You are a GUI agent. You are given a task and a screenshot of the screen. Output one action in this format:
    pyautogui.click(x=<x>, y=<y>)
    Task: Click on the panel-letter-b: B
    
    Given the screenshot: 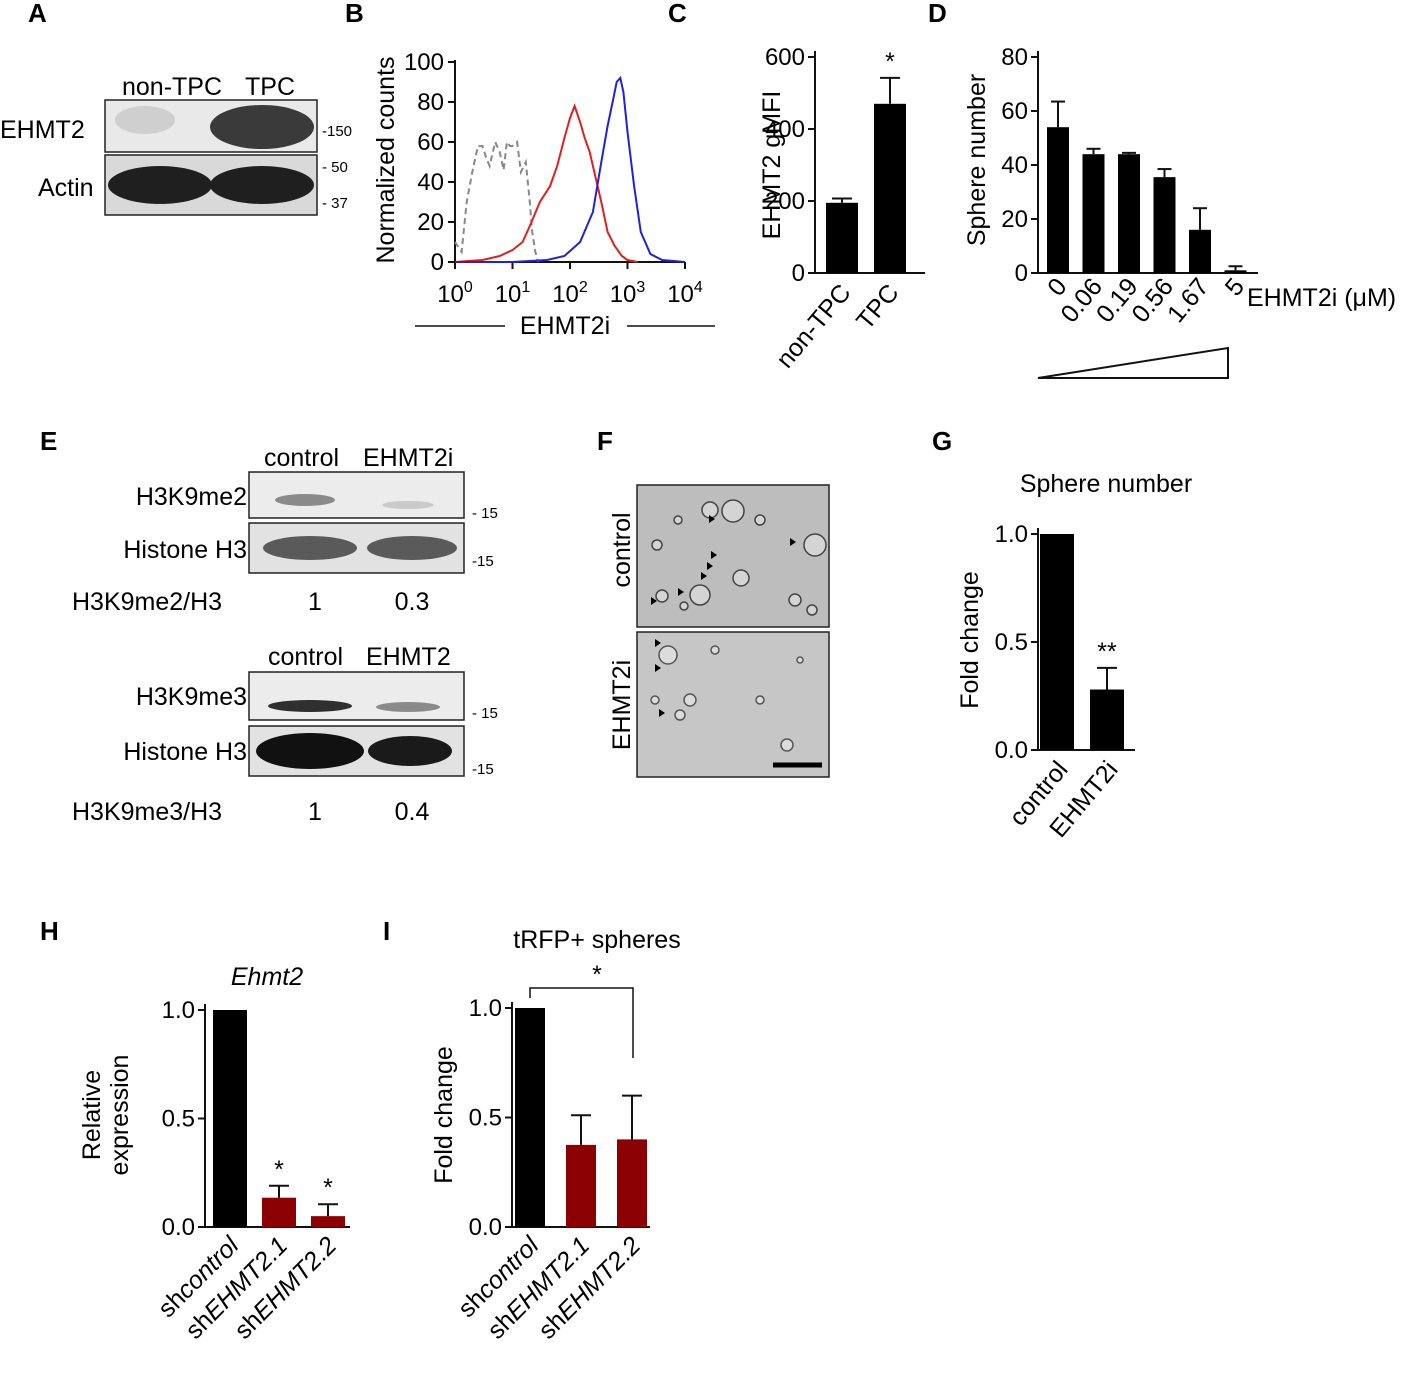 What is the action you would take?
    pyautogui.click(x=354, y=14)
    